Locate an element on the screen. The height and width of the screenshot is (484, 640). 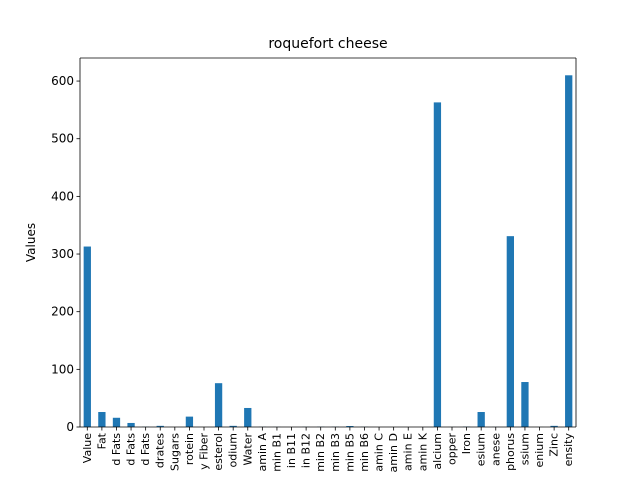
x-tick-label-25: opper is located at coordinates (452, 449).